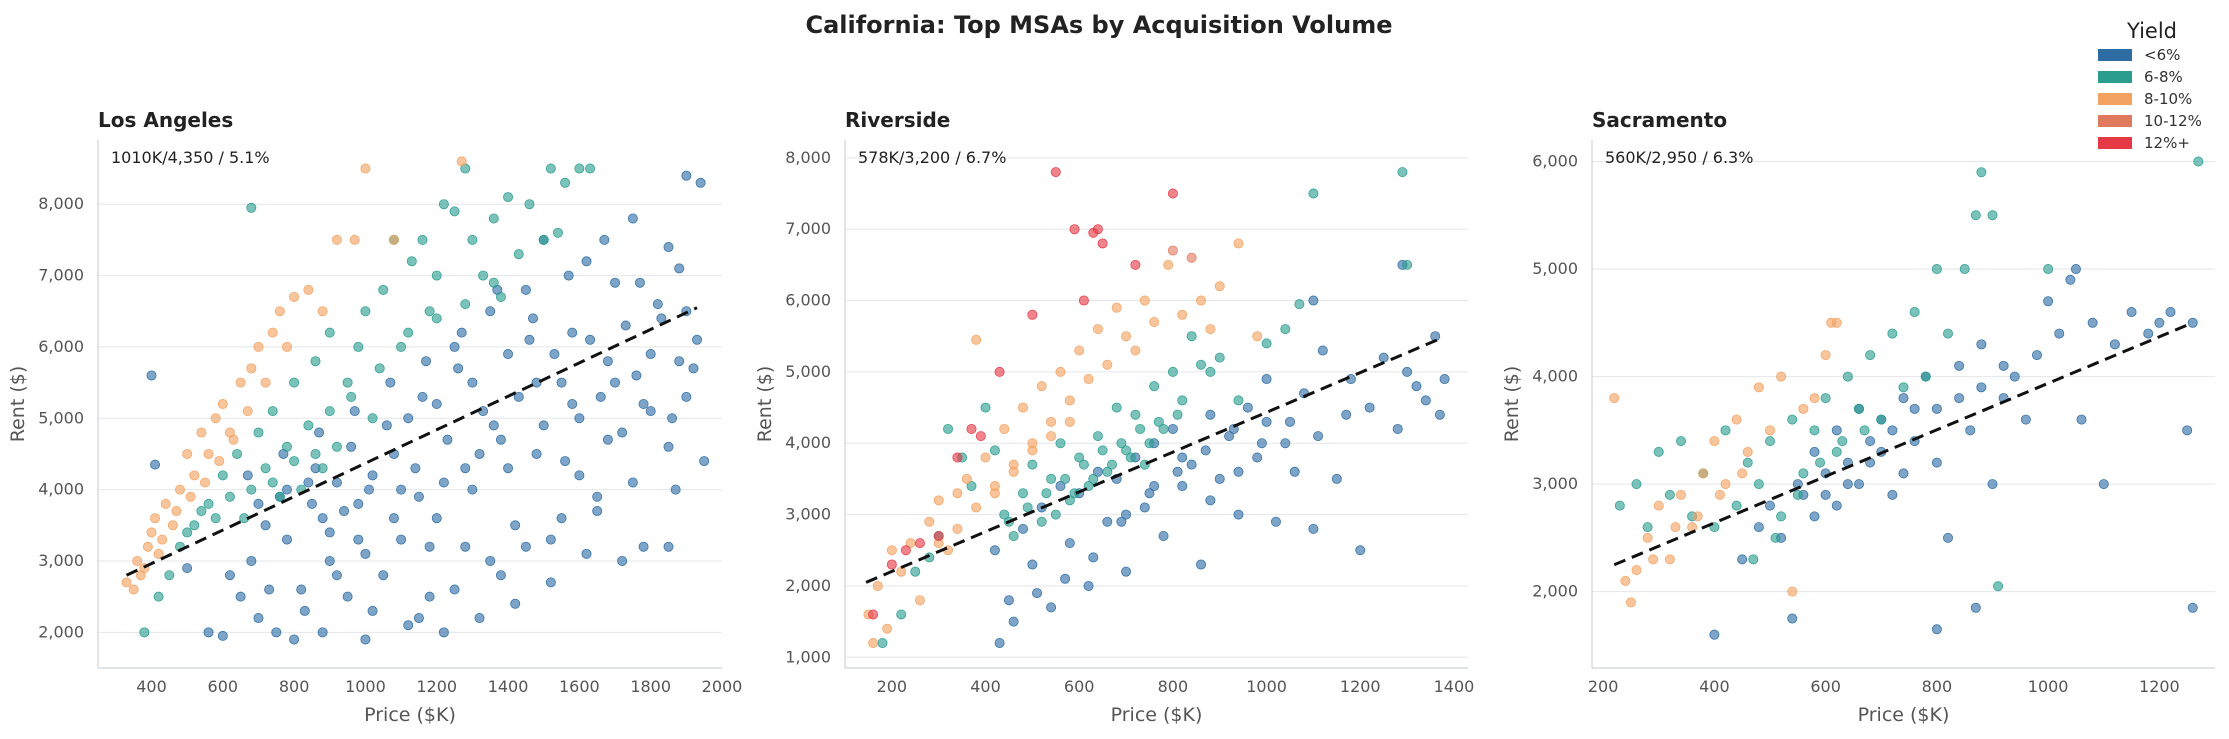 The width and height of the screenshot is (2229, 739). Describe the element at coordinates (765, 404) in the screenshot. I see `y-axis-label: Rent ($)` at that location.